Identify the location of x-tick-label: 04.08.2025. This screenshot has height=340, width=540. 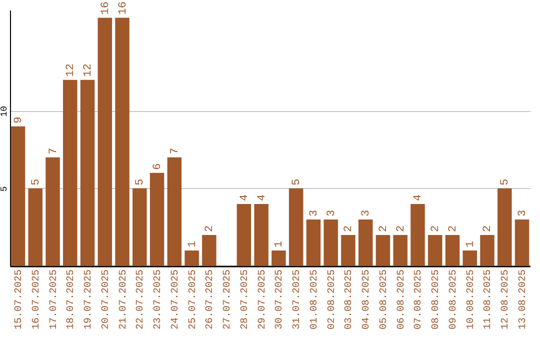
(367, 300).